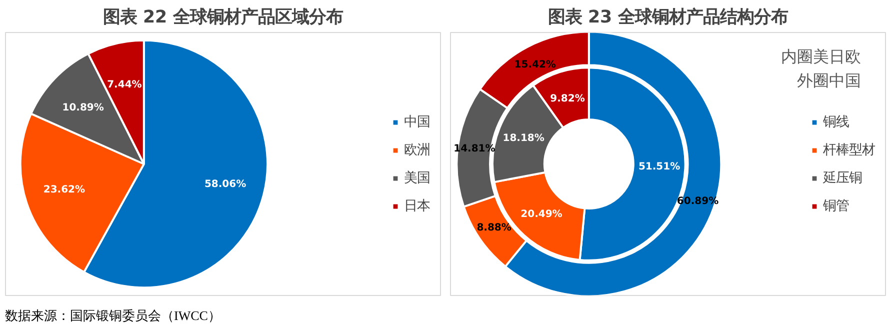 This screenshot has width=890, height=335. Describe the element at coordinates (828, 80) in the screenshot. I see `text: 外圈中国` at that location.